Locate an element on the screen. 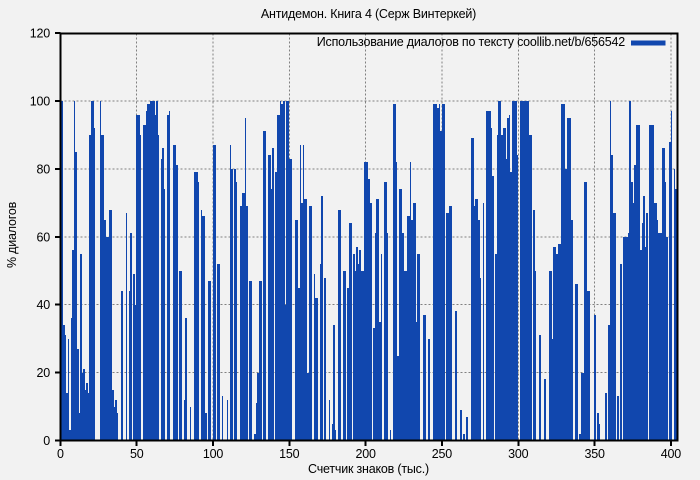  svg-text: Счетчик знаков (тыс.) is located at coordinates (368, 469).